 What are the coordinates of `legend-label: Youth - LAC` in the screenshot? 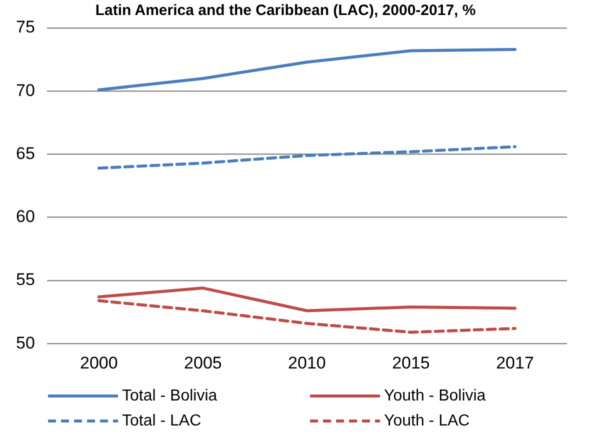 It's located at (427, 421).